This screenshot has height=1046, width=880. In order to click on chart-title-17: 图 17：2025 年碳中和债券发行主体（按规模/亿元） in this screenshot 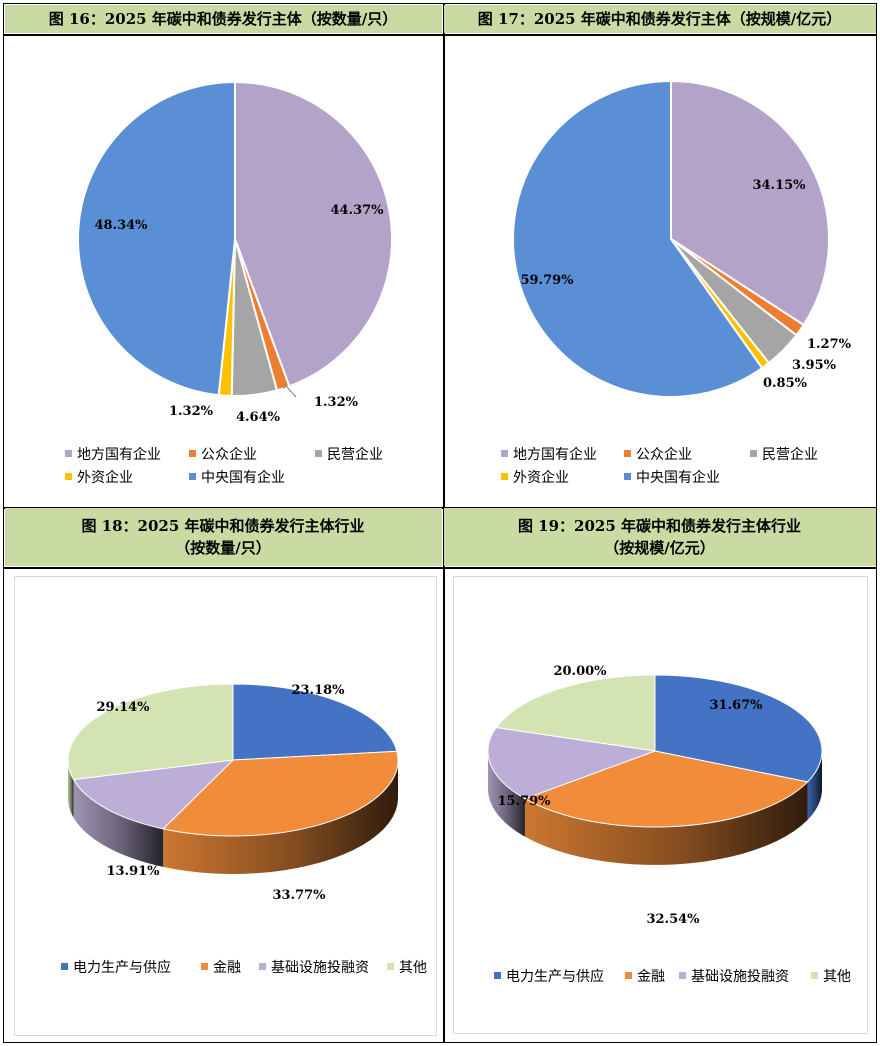, I will do `click(659, 18)`.